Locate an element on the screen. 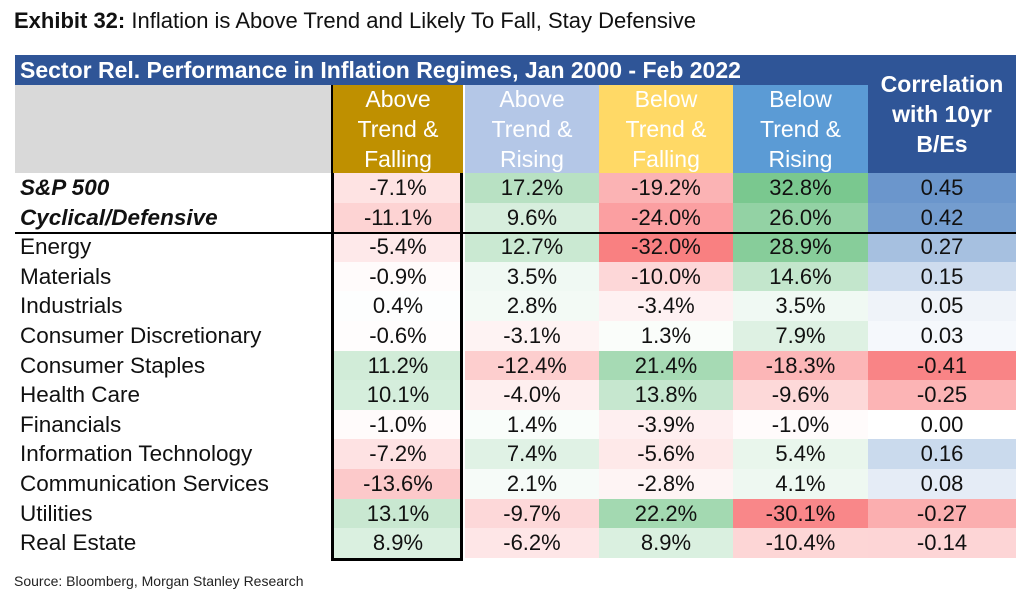  value-cell: 7.4% is located at coordinates (532, 454).